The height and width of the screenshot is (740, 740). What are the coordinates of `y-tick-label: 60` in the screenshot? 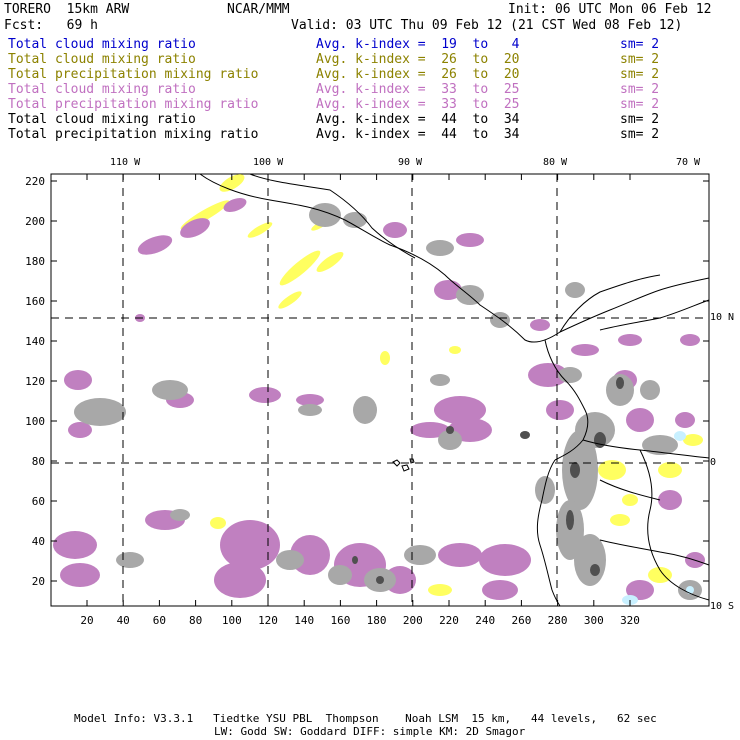 It's located at (38, 501).